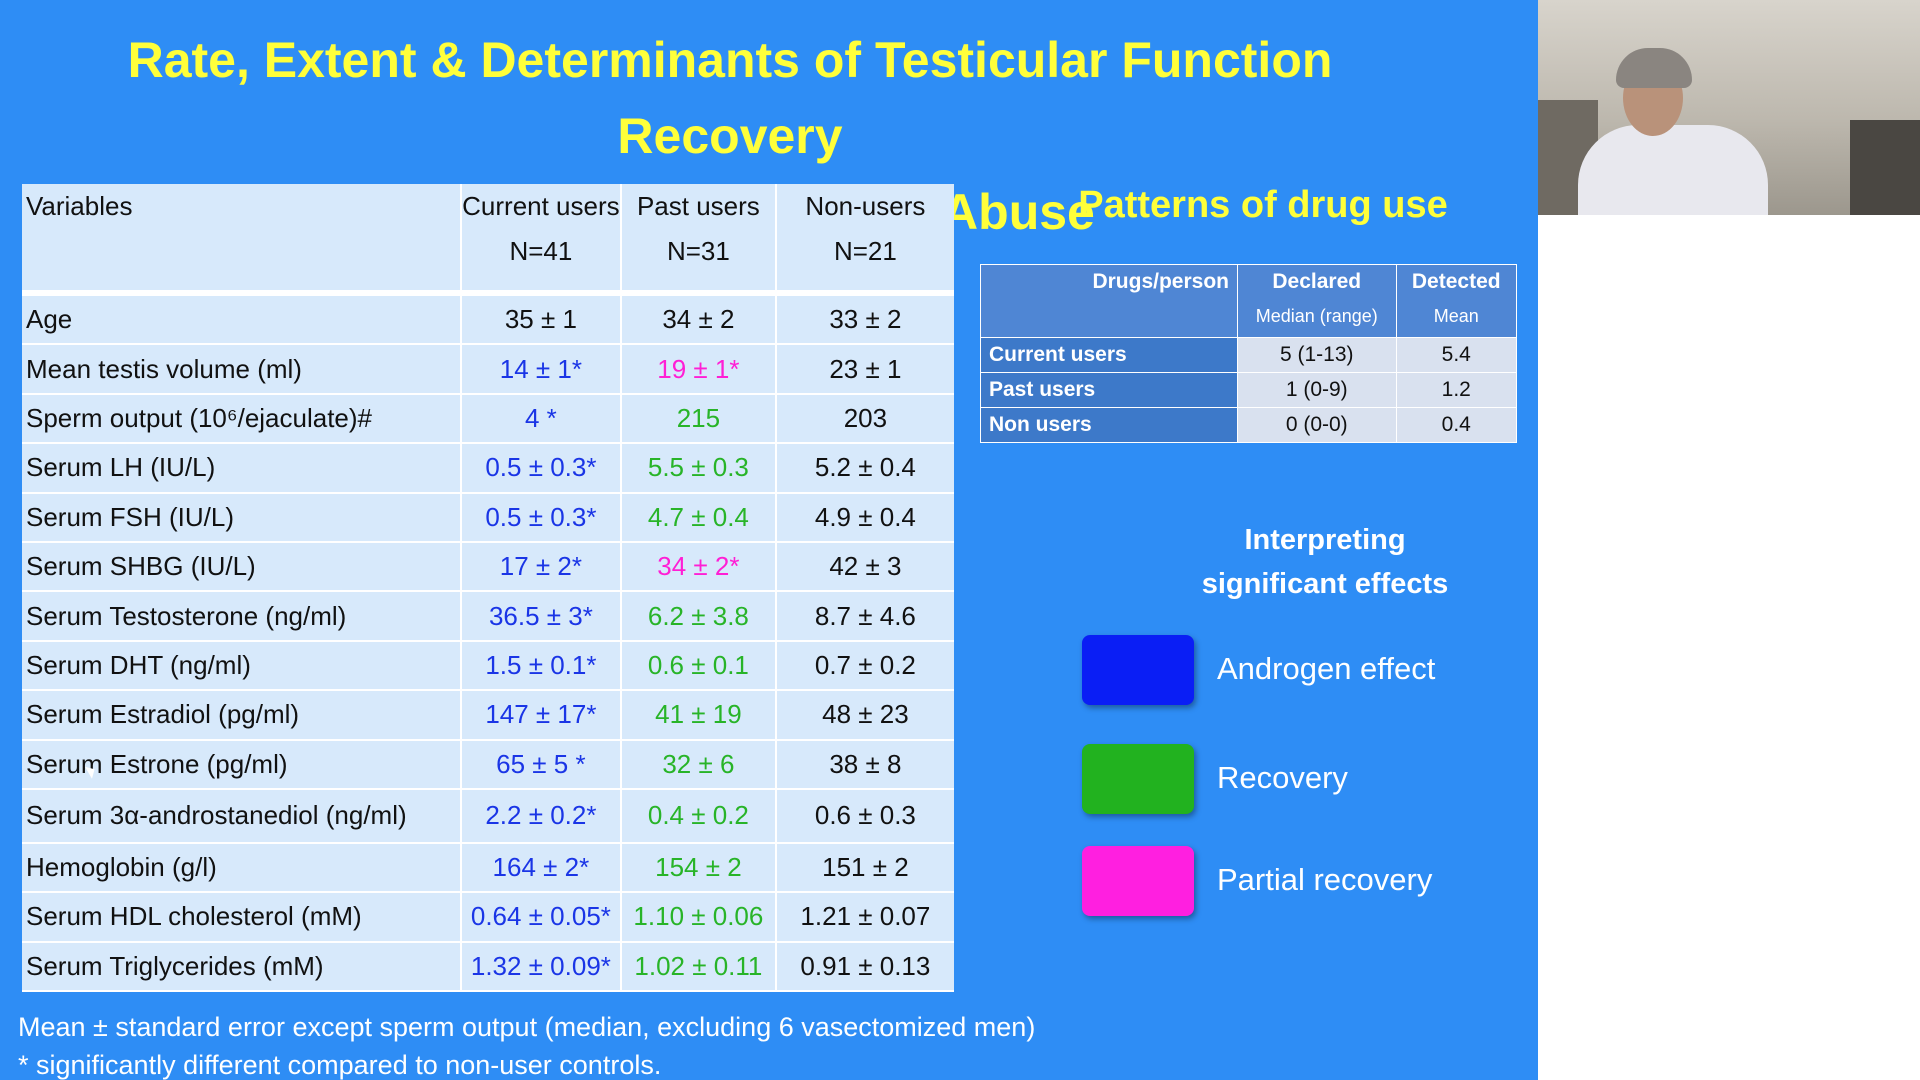 Image resolution: width=1920 pixels, height=1080 pixels. Describe the element at coordinates (698, 206) in the screenshot. I see `header-past-label: Past users` at that location.